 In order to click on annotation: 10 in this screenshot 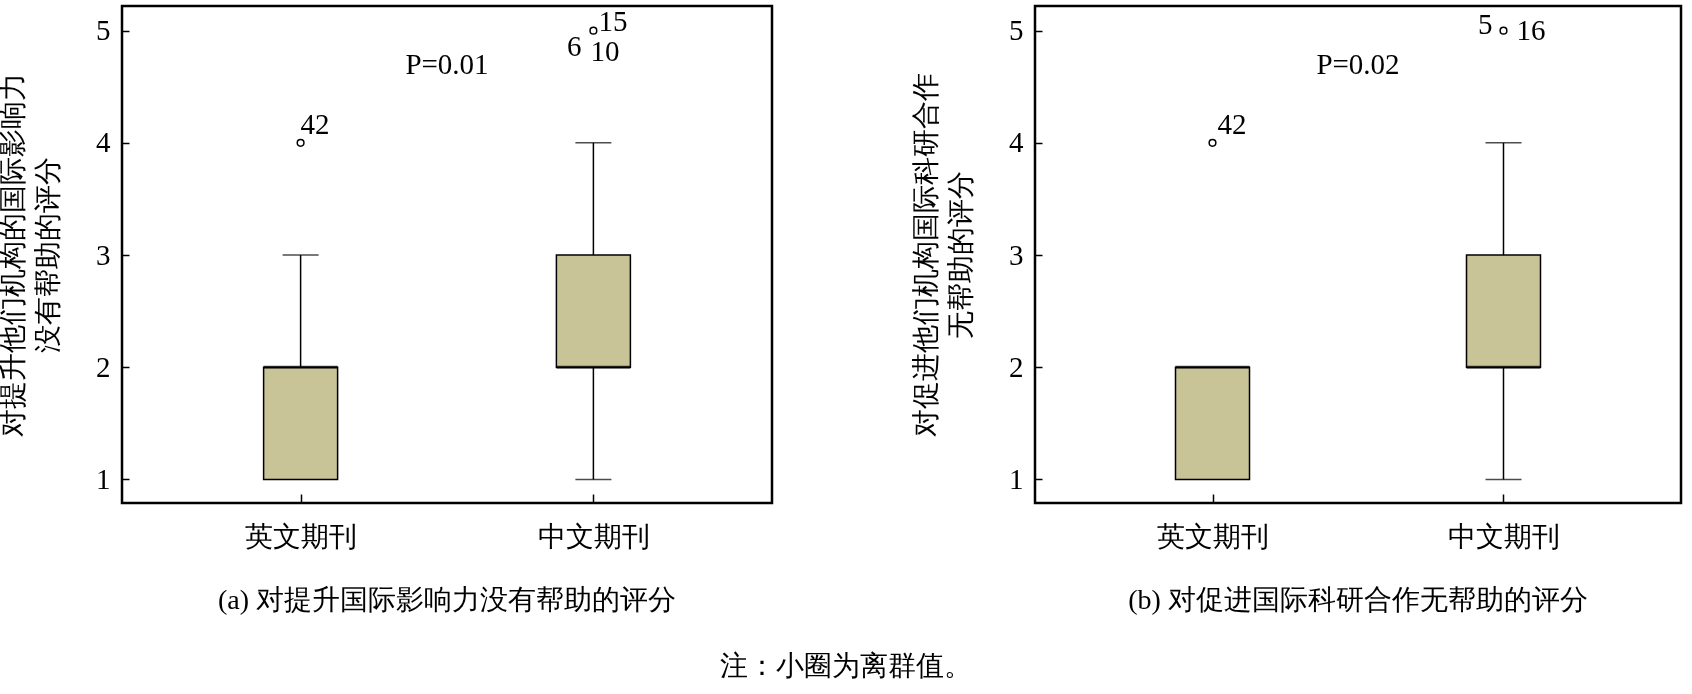, I will do `click(605, 50)`.